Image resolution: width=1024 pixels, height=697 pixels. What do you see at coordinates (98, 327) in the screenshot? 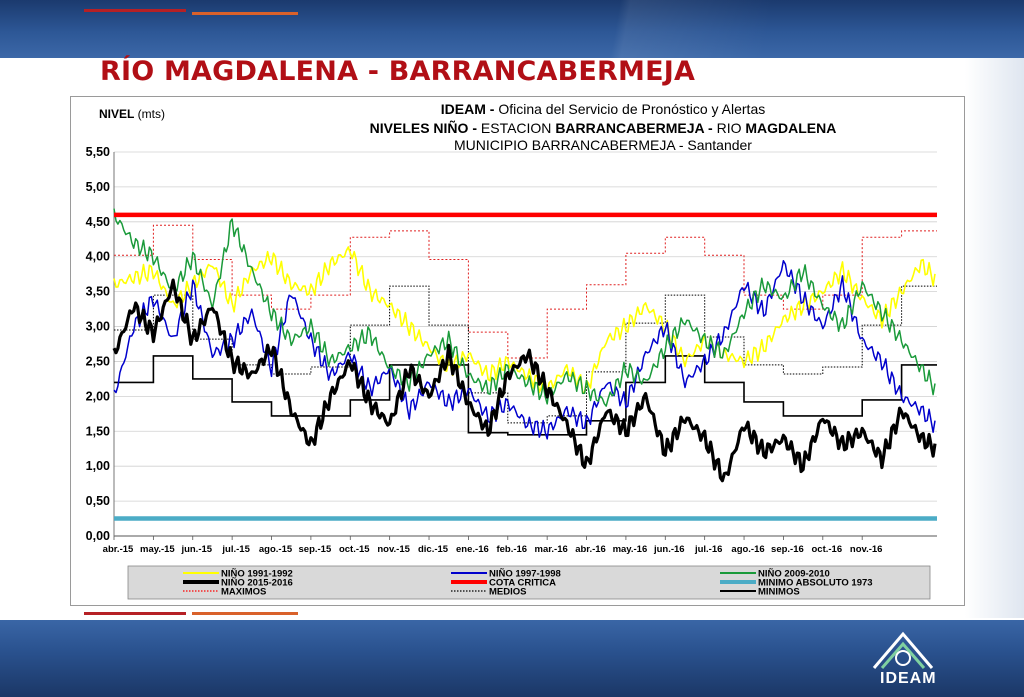
I see `y-tick-label: 3,00` at bounding box center [98, 327].